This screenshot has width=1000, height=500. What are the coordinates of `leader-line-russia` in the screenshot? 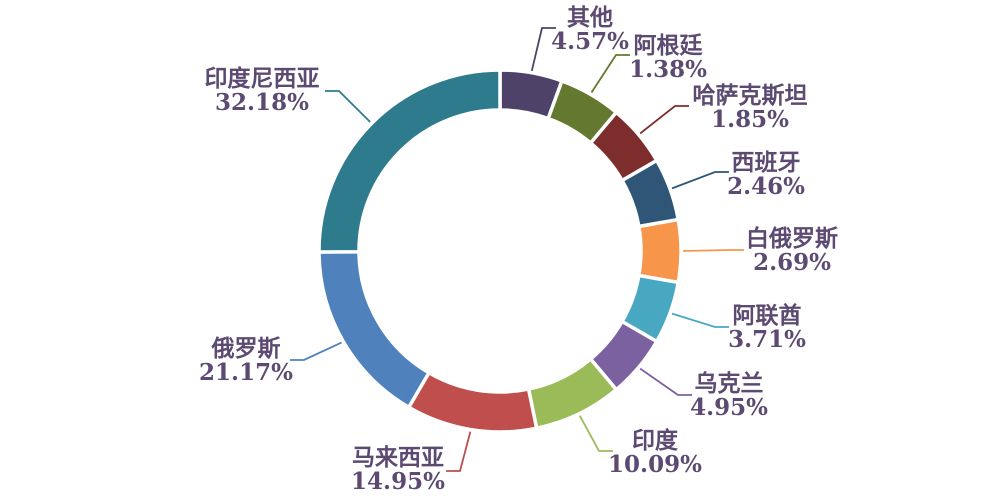 It's located at (316, 351).